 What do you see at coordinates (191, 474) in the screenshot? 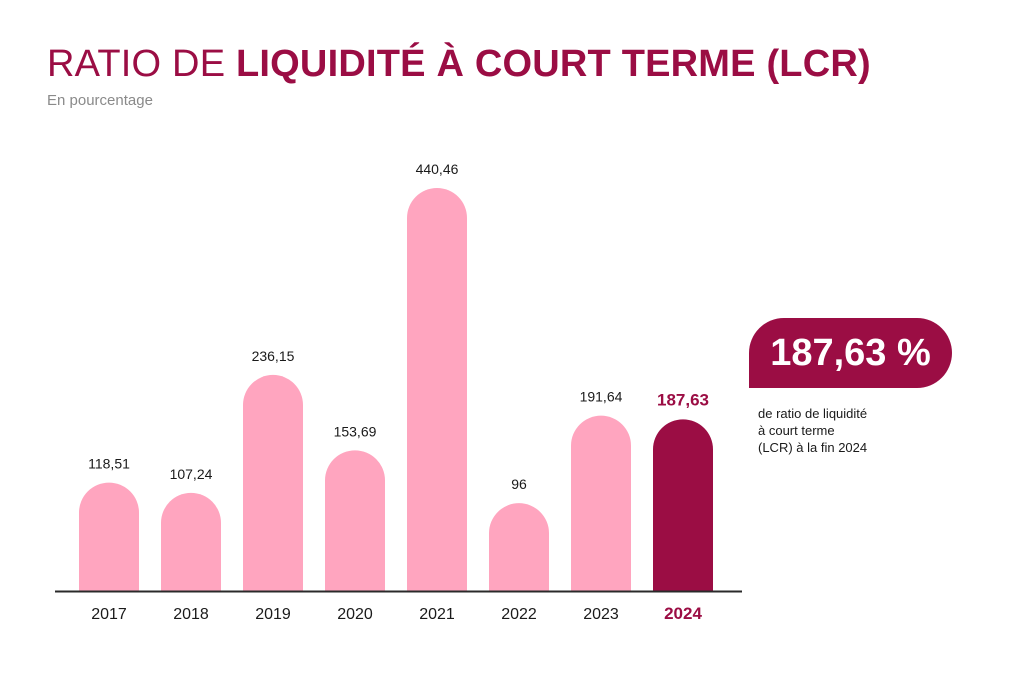
I see `value-label-2018: 107,24` at bounding box center [191, 474].